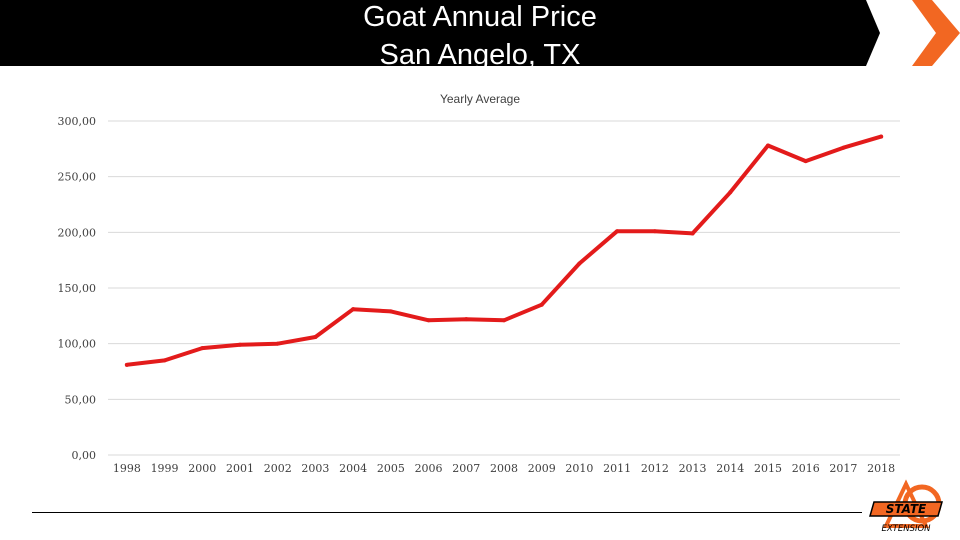 This screenshot has width=960, height=540. I want to click on logo-extension-text: EXTENSION, so click(906, 529).